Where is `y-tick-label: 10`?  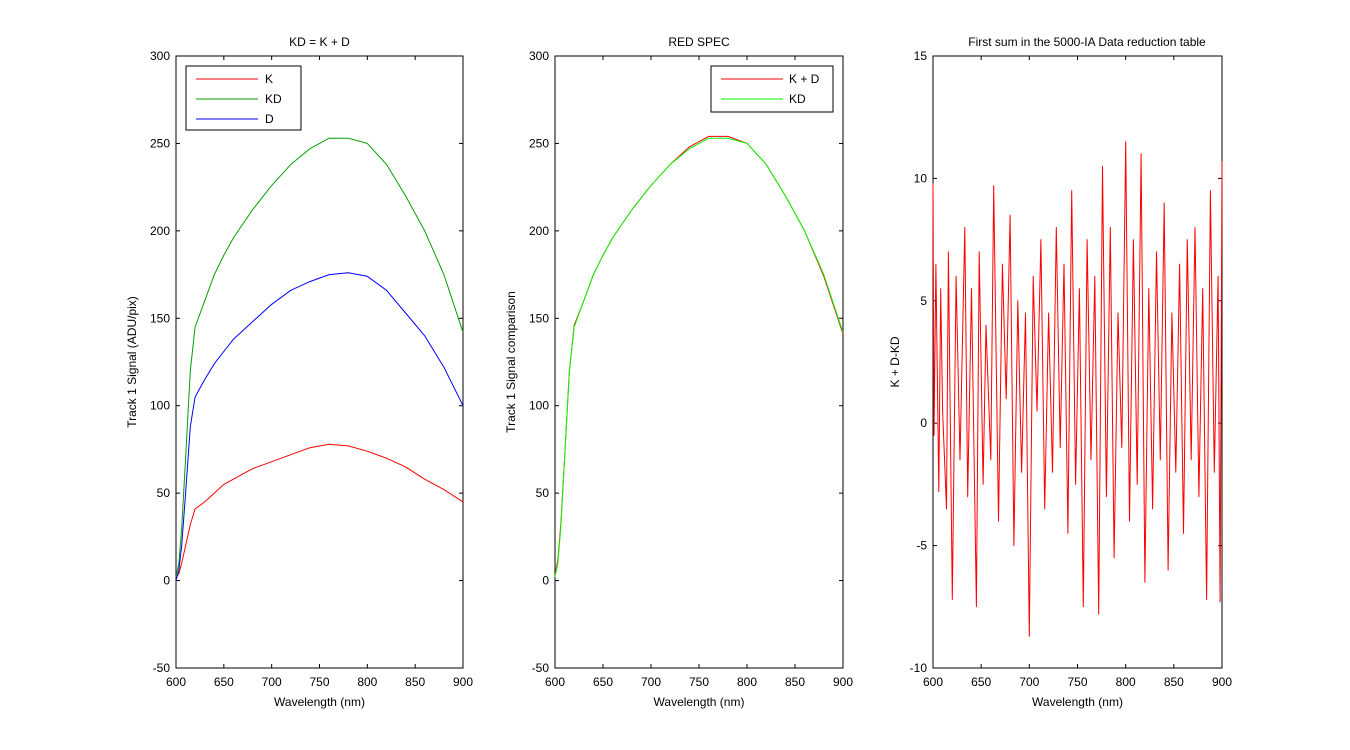 y-tick-label: 10 is located at coordinates (921, 178).